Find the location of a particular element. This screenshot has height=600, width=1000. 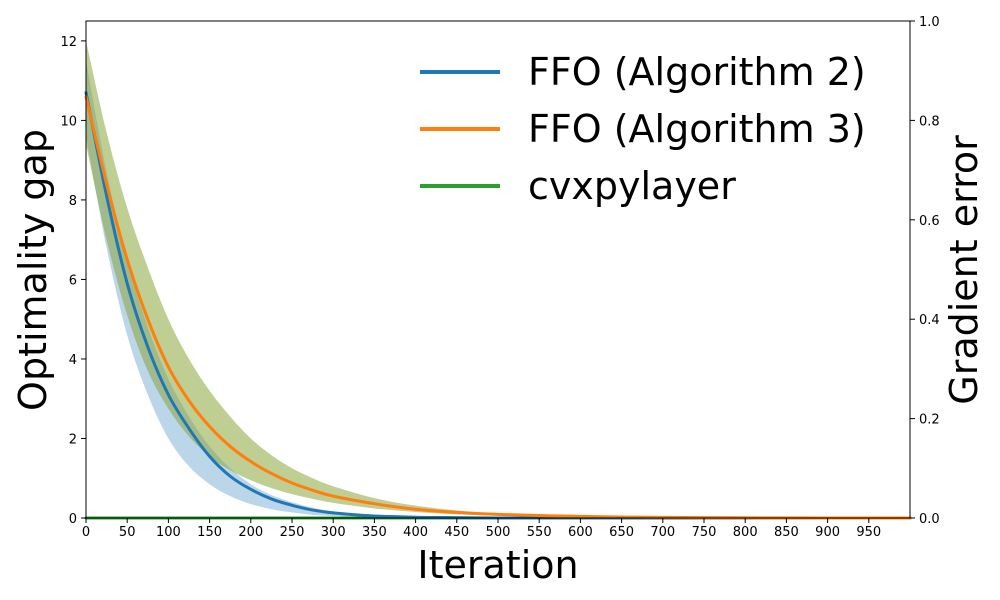

y-tick-label: 2 is located at coordinates (73, 439).